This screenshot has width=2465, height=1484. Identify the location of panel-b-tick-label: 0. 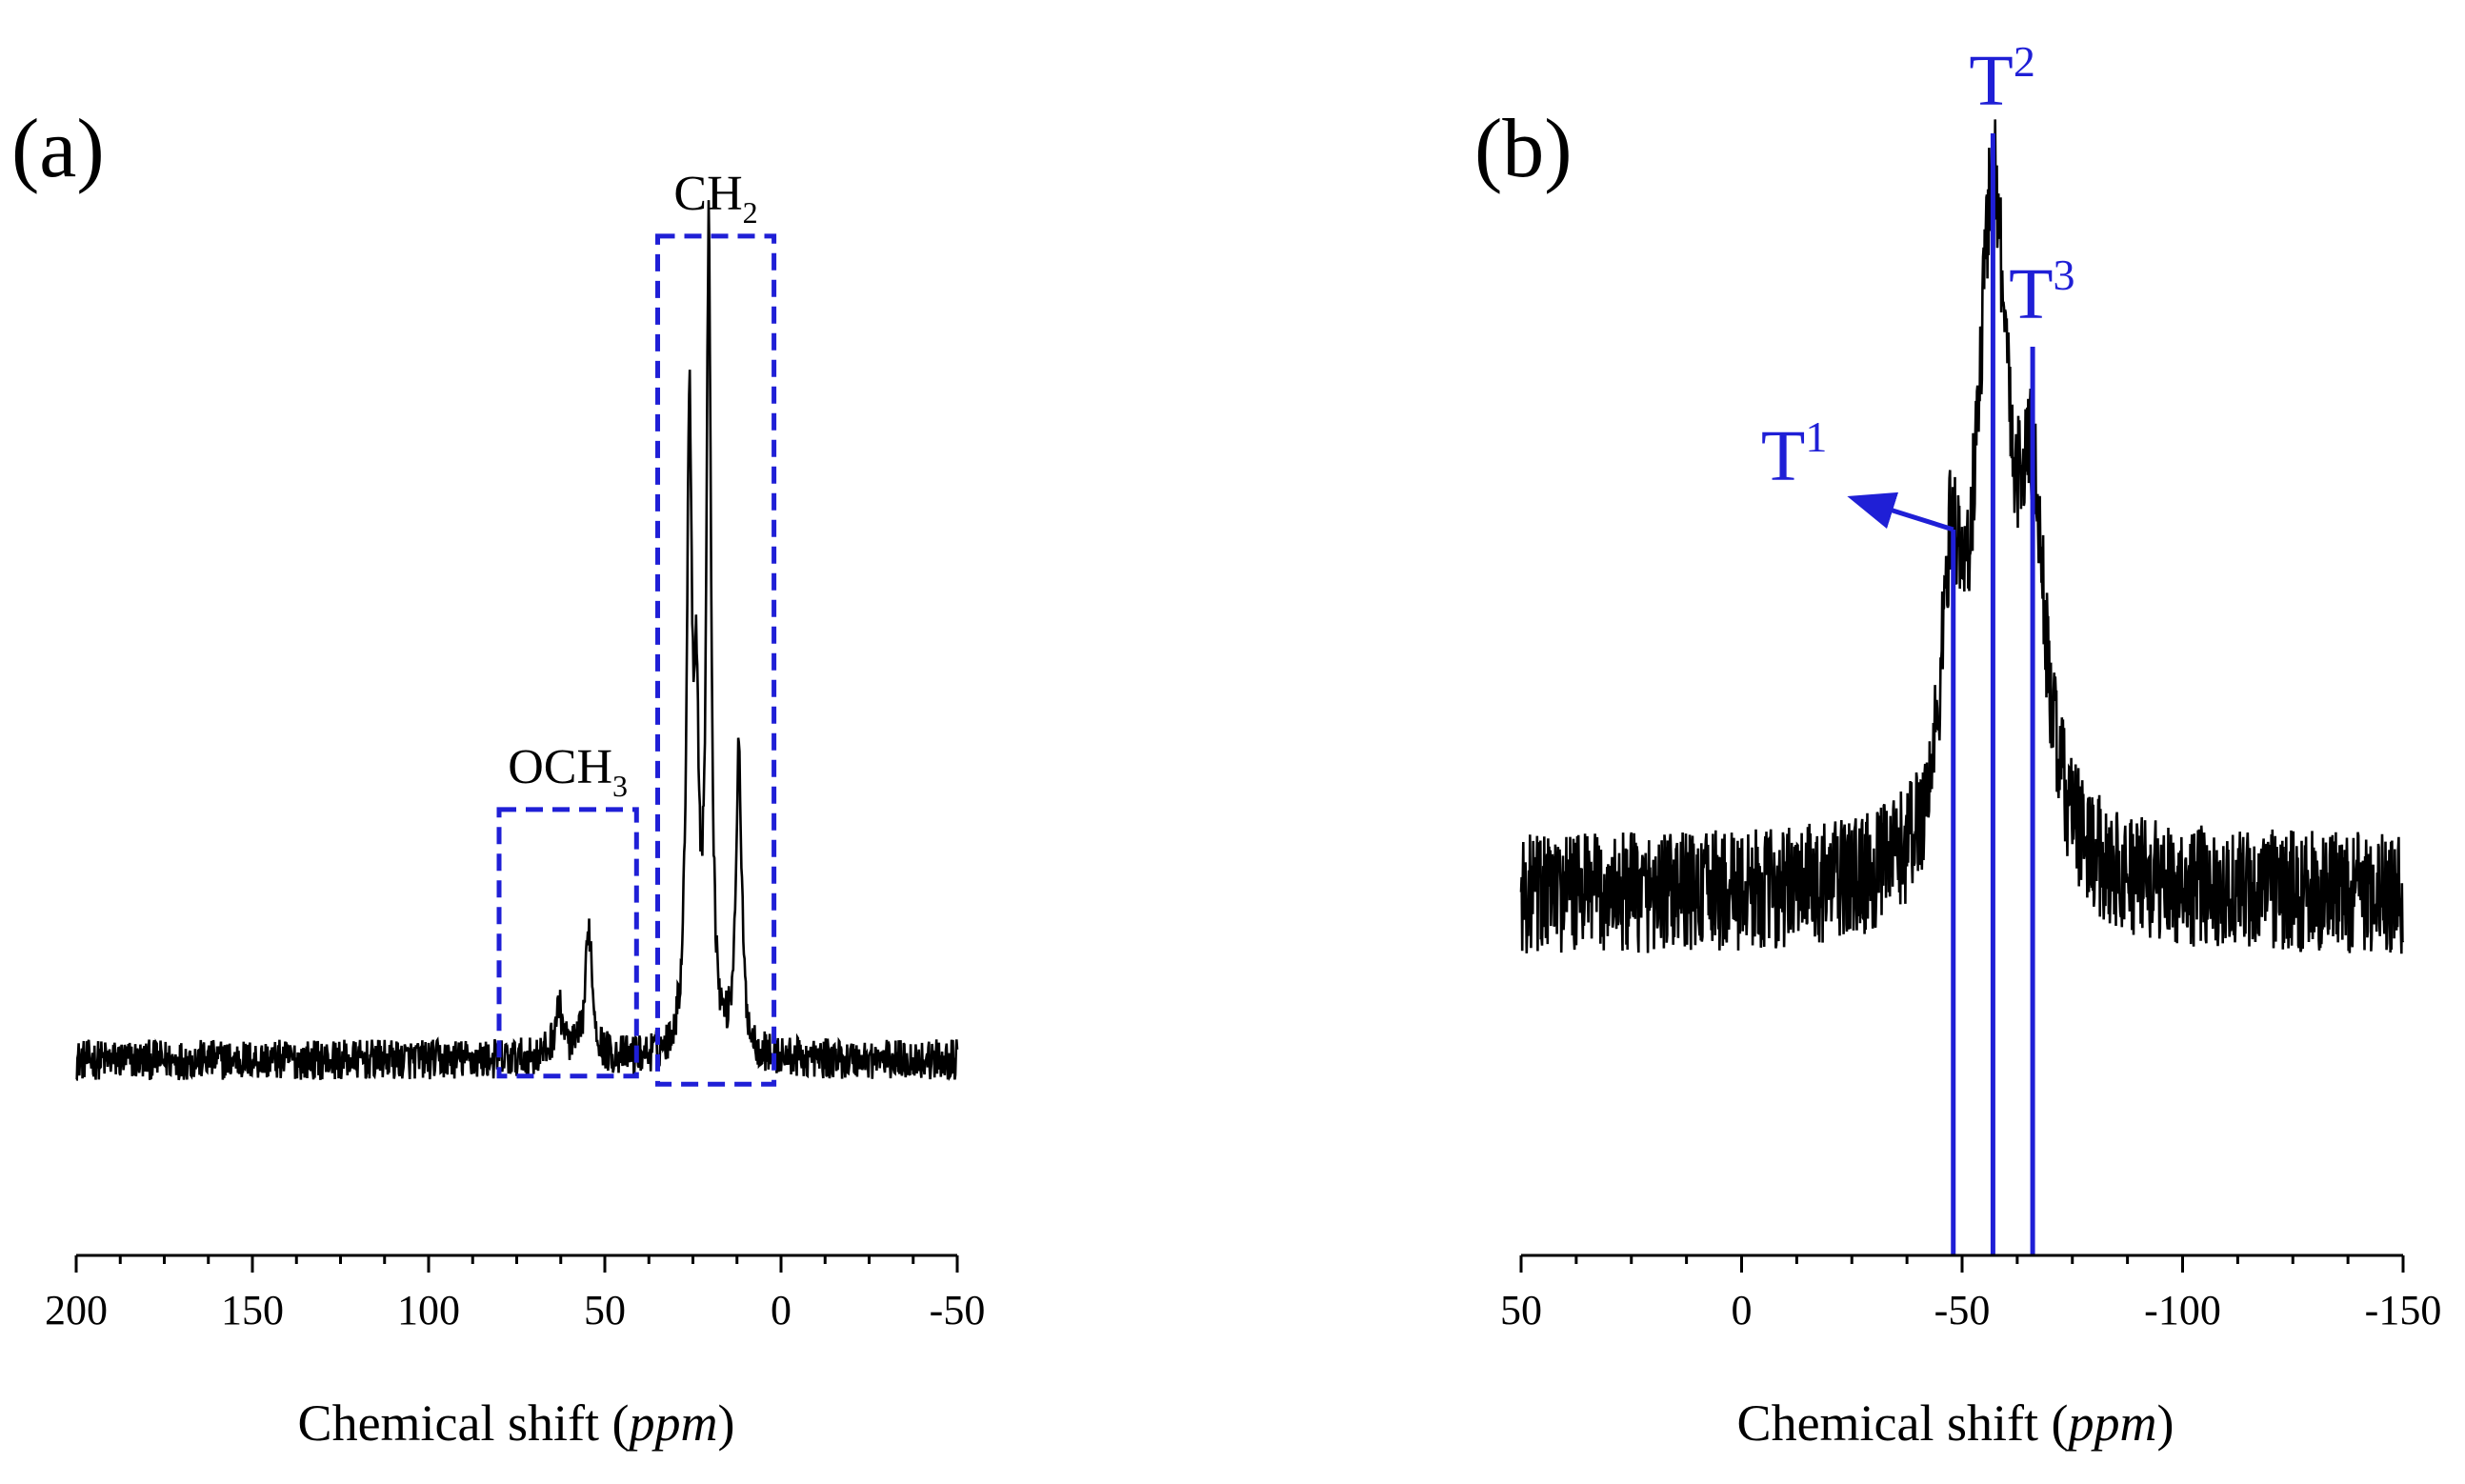
(1742, 1311).